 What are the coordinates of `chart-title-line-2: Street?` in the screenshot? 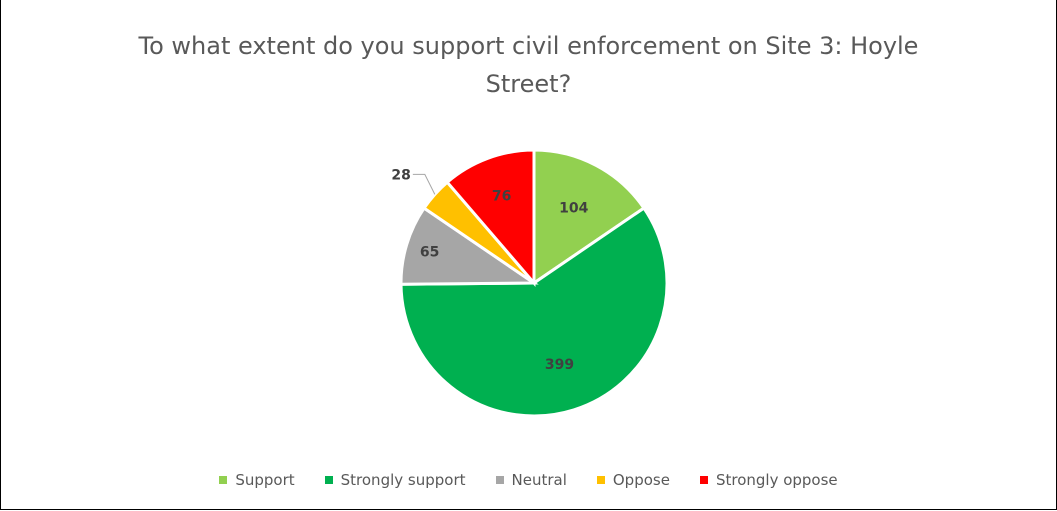 It's located at (528, 84).